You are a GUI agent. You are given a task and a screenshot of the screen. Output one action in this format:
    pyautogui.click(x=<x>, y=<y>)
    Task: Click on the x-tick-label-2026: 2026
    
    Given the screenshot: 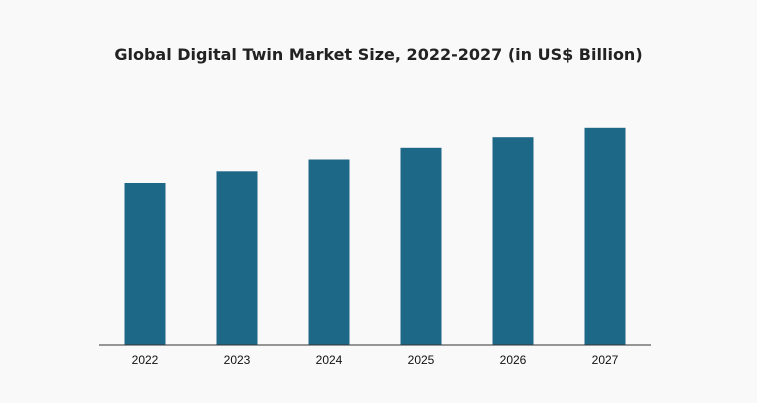 What is the action you would take?
    pyautogui.click(x=513, y=360)
    